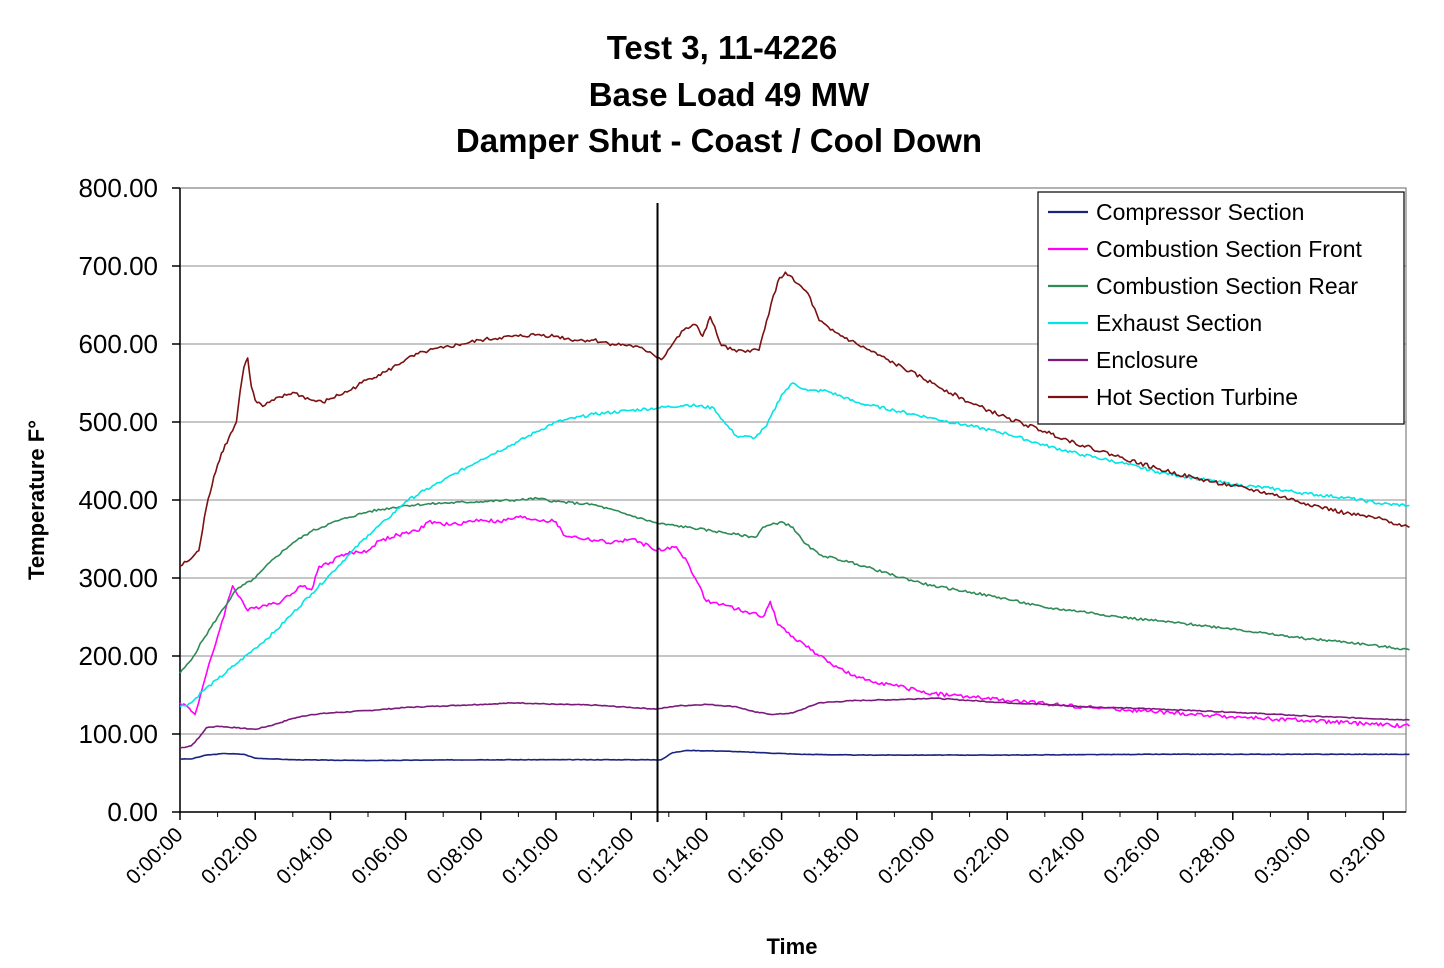 The height and width of the screenshot is (968, 1444). What do you see at coordinates (907, 856) in the screenshot?
I see `x-tick-label: 0:20:00` at bounding box center [907, 856].